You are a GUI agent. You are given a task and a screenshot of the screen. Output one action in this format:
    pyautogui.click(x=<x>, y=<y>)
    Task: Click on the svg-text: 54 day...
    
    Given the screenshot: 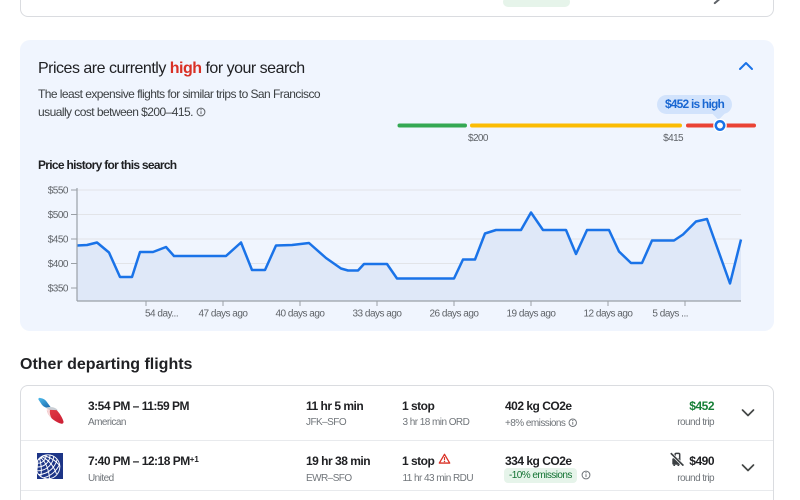 What is the action you would take?
    pyautogui.click(x=161, y=314)
    